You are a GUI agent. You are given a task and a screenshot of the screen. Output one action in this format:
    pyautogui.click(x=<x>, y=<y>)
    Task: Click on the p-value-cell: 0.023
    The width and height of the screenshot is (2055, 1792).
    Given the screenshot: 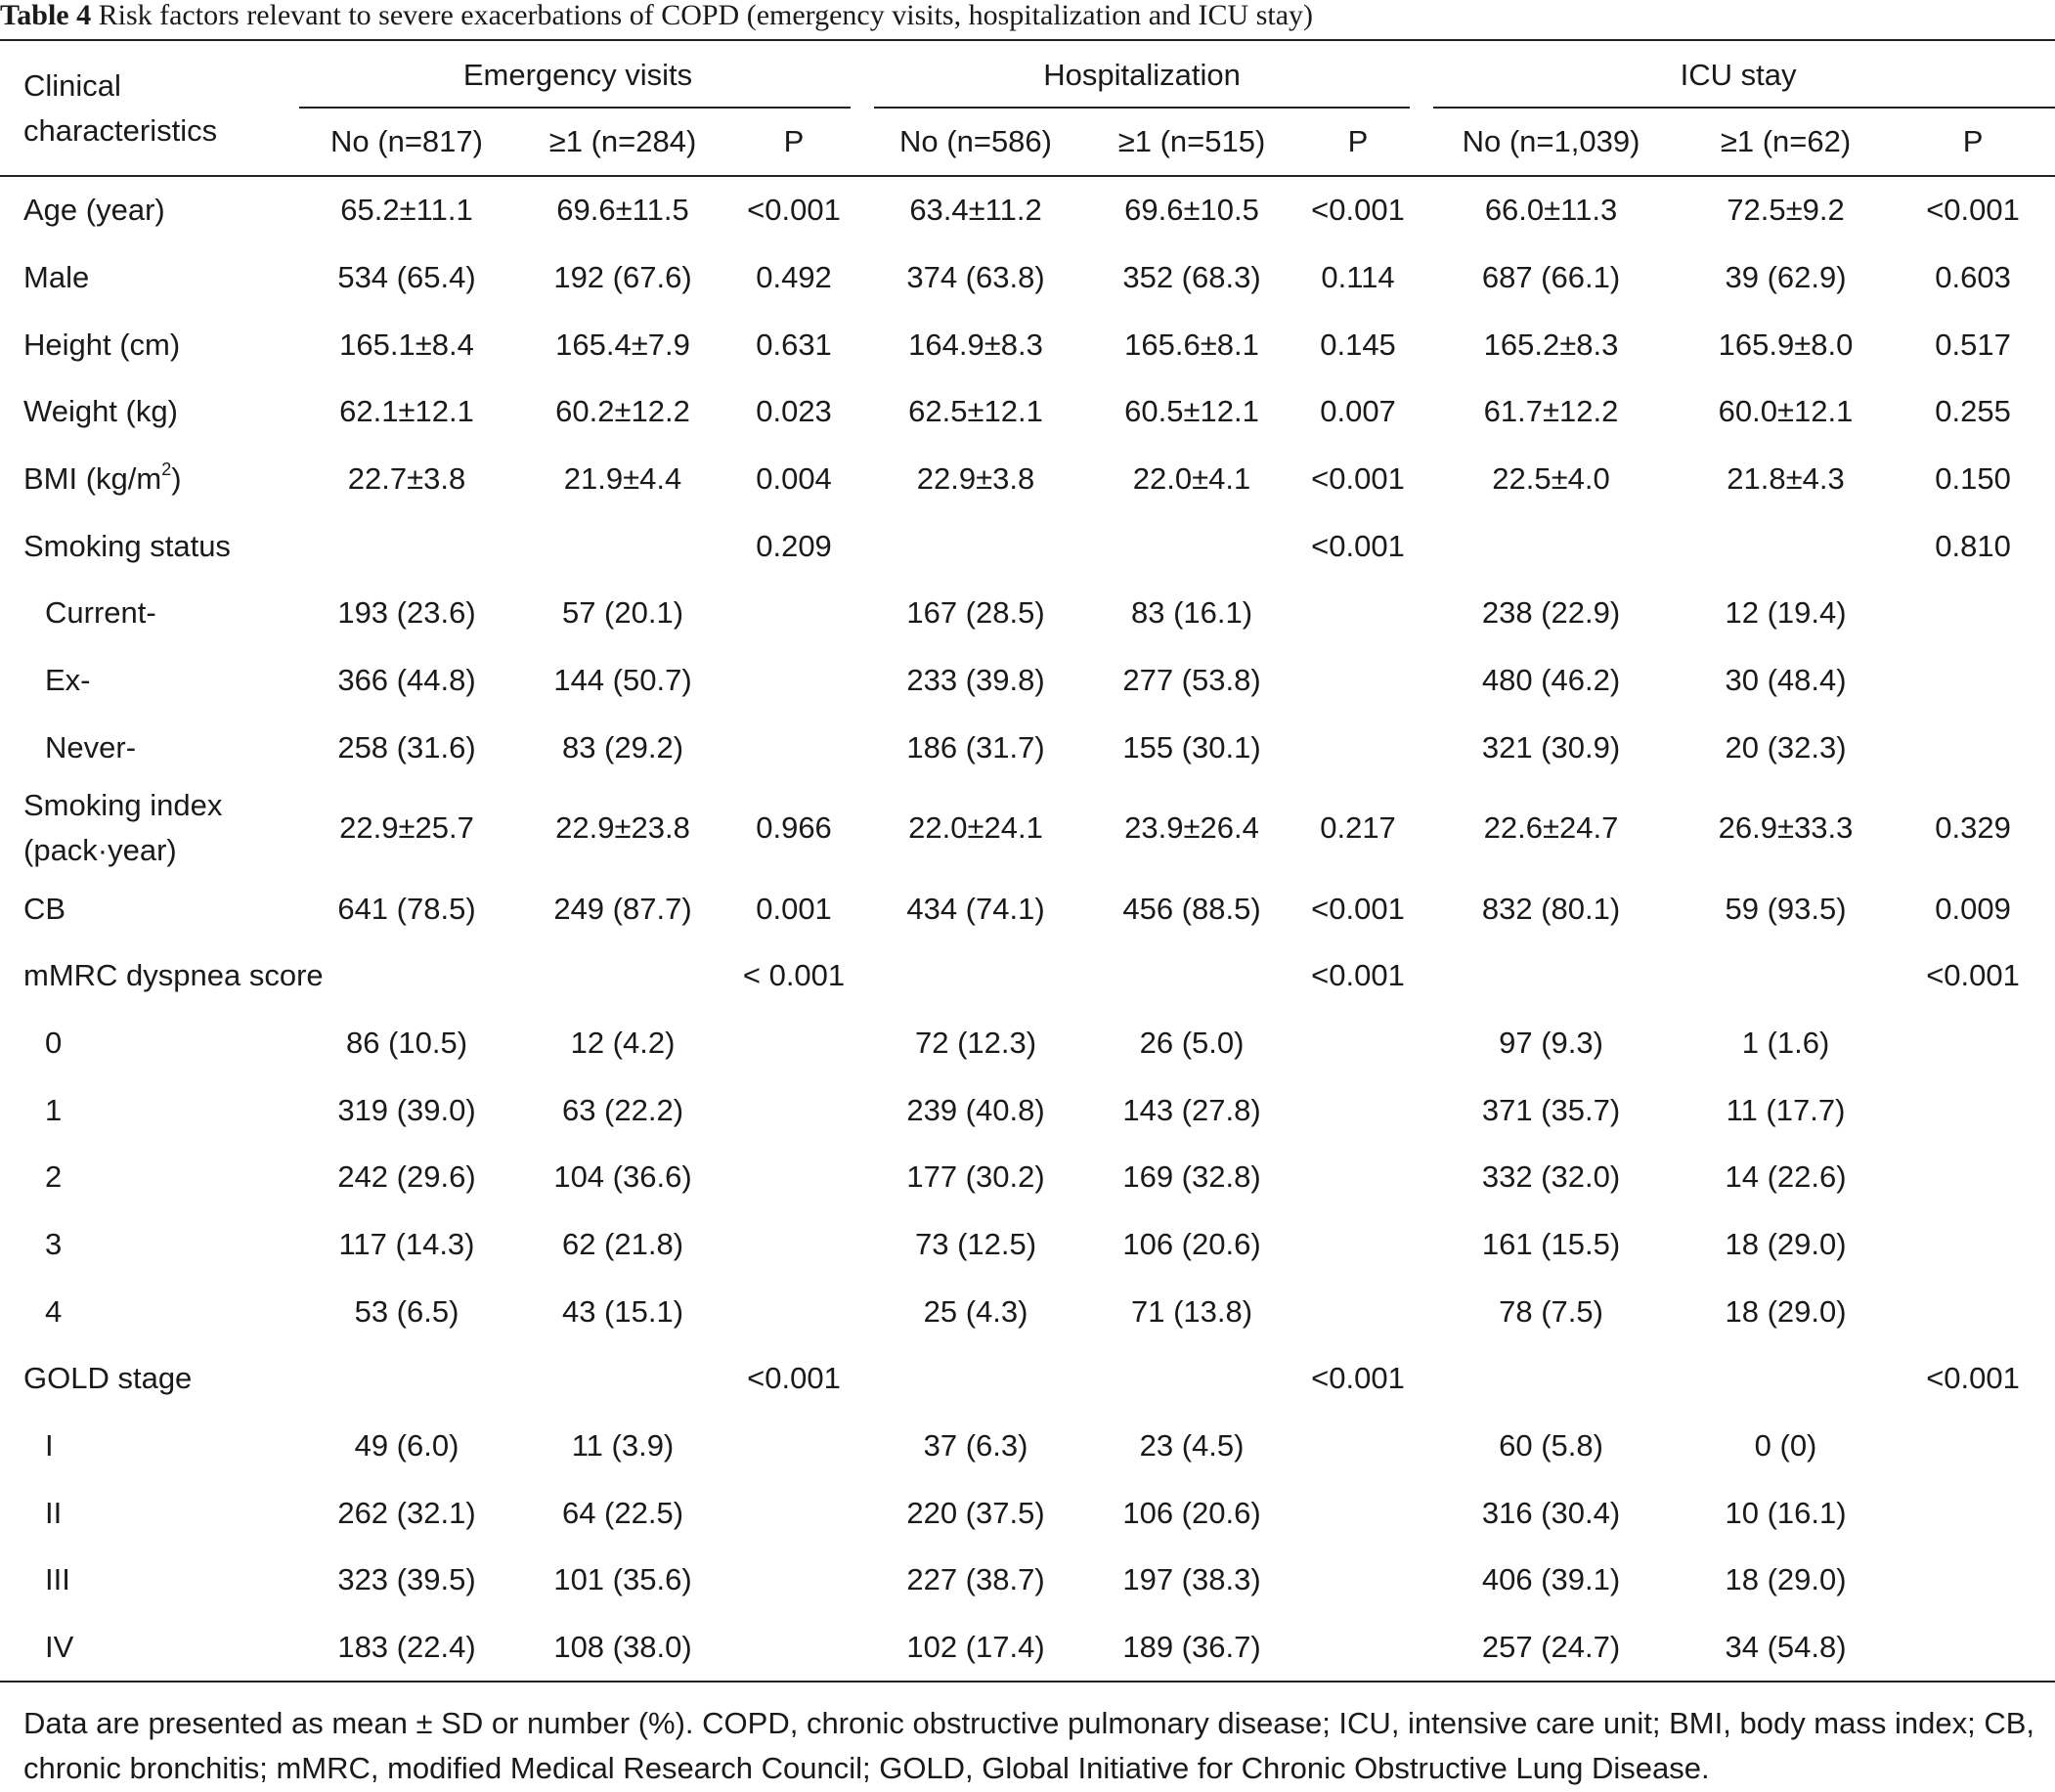 What is the action you would take?
    pyautogui.click(x=794, y=411)
    